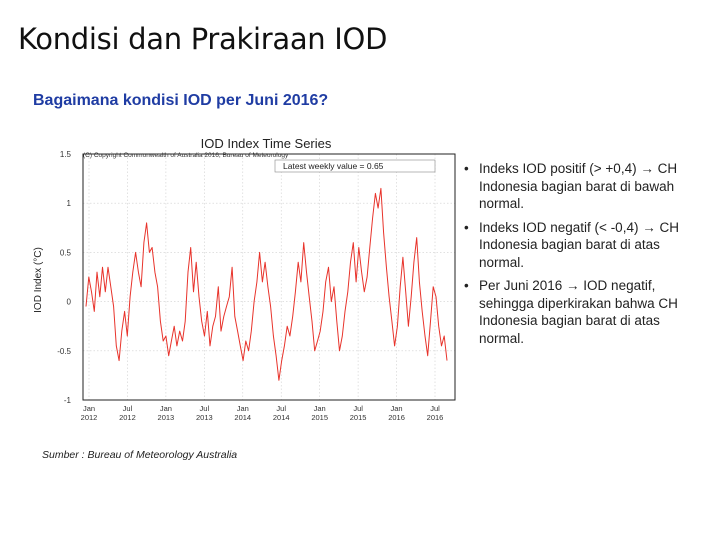  What do you see at coordinates (333, 166) in the screenshot?
I see `legend-label: Latest weekly value = 0.65` at bounding box center [333, 166].